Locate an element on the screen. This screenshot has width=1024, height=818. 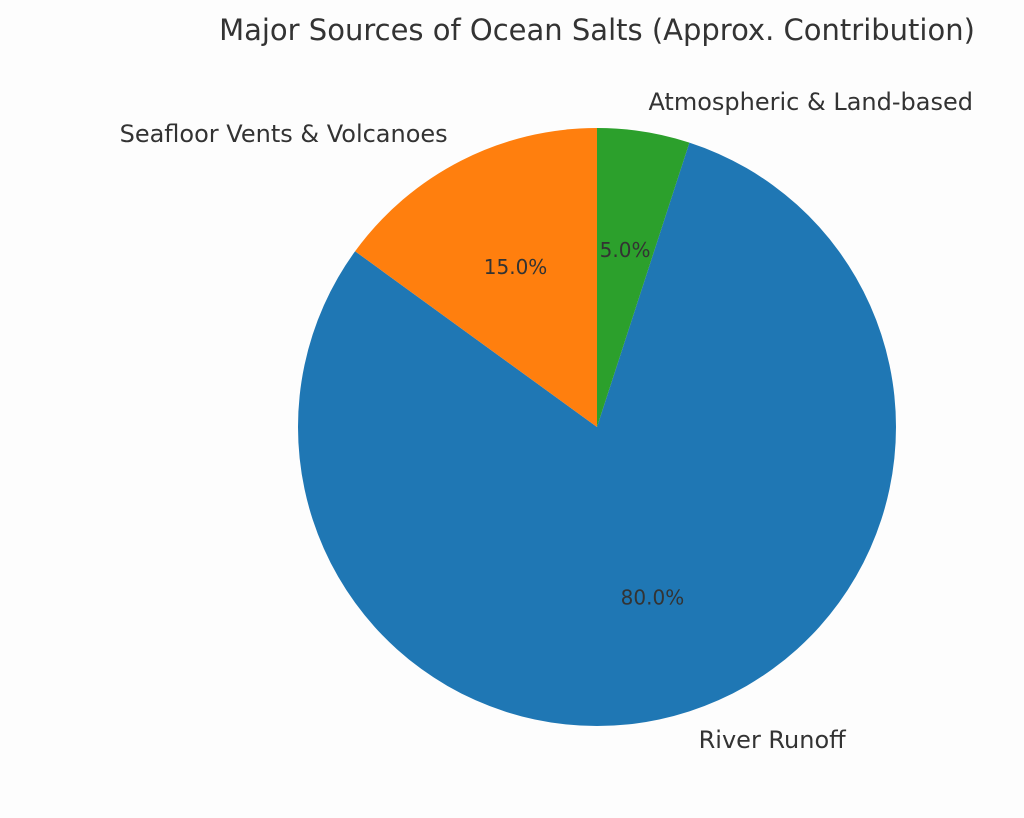
slice-label-seafloor-vents-and-volcanoes: Seafloor Vents & Volcanoes is located at coordinates (284, 134).